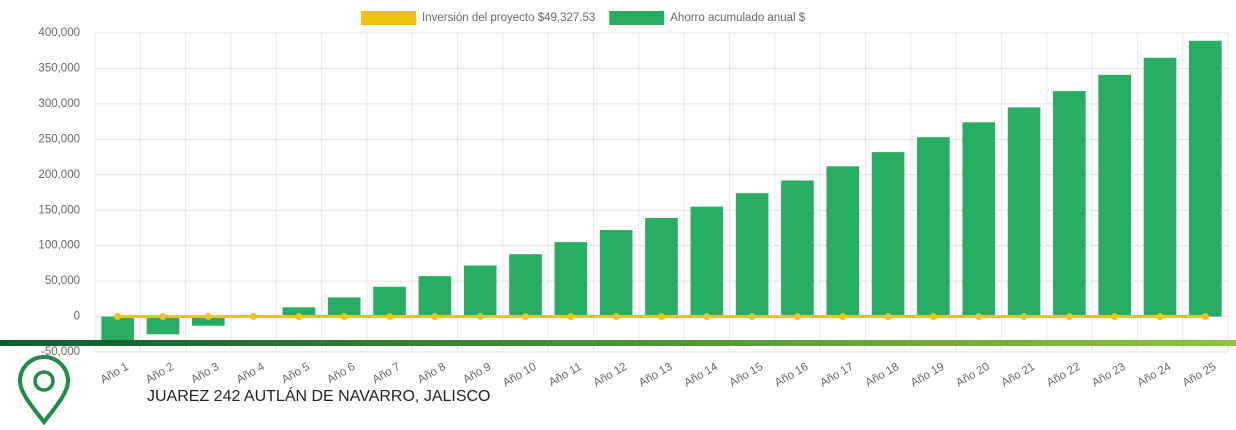 This screenshot has height=430, width=1236. Describe the element at coordinates (837, 375) in the screenshot. I see `x-tick-label: Año 17` at that location.